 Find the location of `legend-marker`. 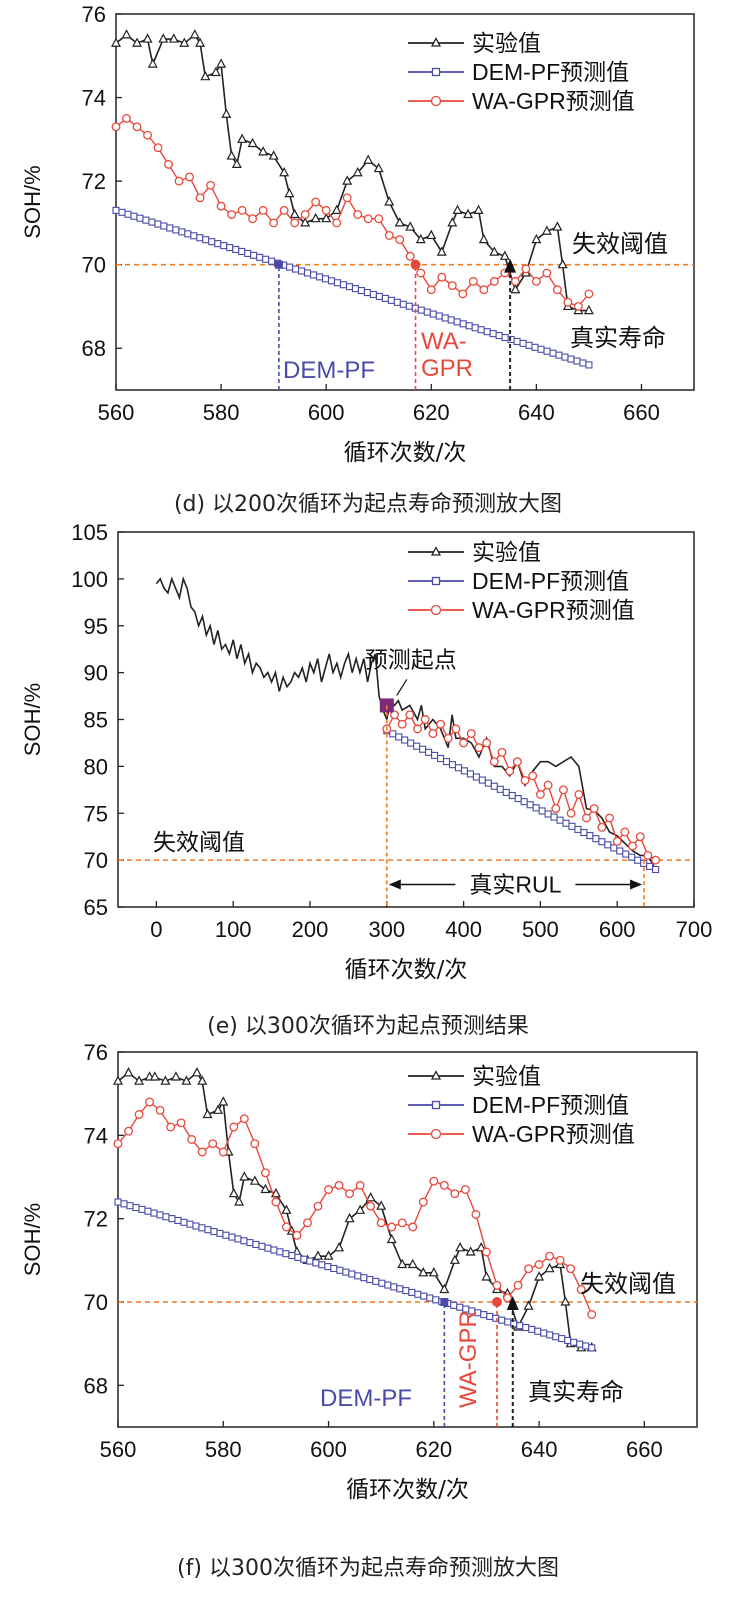

legend-marker is located at coordinates (436, 551).